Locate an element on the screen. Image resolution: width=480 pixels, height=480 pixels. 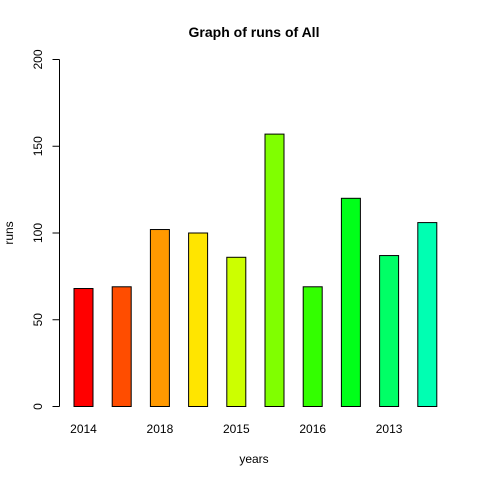
y-axis-label: runs is located at coordinates (9, 232).